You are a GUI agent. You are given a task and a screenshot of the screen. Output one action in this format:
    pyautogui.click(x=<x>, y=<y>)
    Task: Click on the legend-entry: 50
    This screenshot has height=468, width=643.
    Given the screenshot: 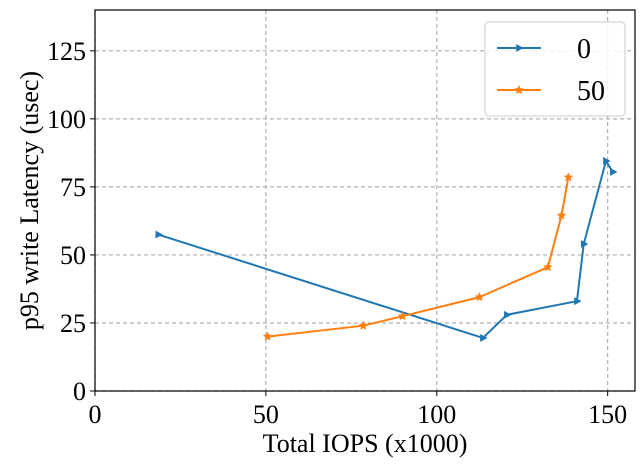 What is the action you would take?
    pyautogui.click(x=551, y=91)
    